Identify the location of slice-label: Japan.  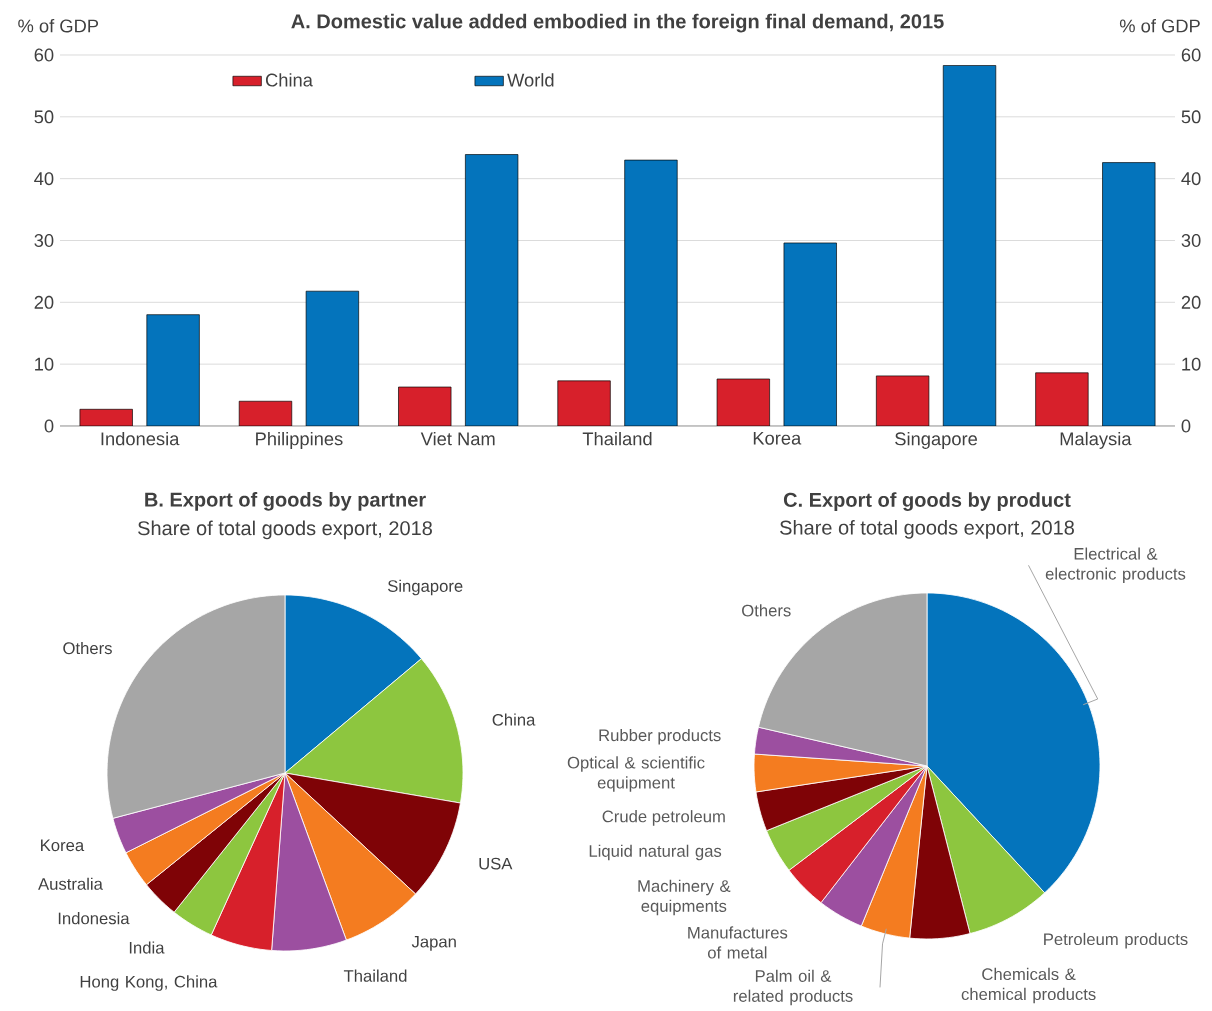
(433, 943).